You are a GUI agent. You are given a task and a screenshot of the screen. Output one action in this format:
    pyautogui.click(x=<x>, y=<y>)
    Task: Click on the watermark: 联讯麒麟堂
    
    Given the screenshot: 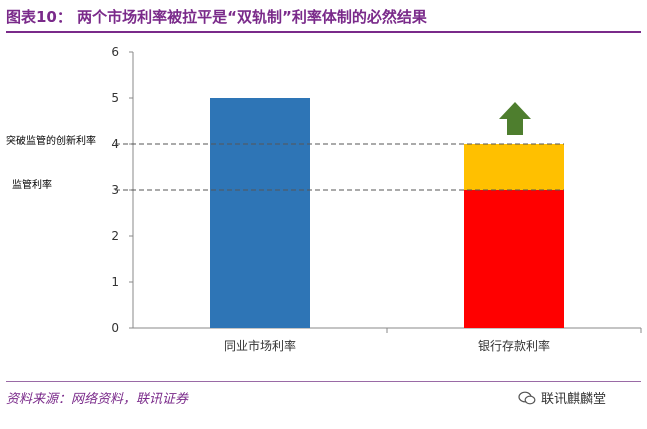 What is the action you would take?
    pyautogui.click(x=562, y=397)
    